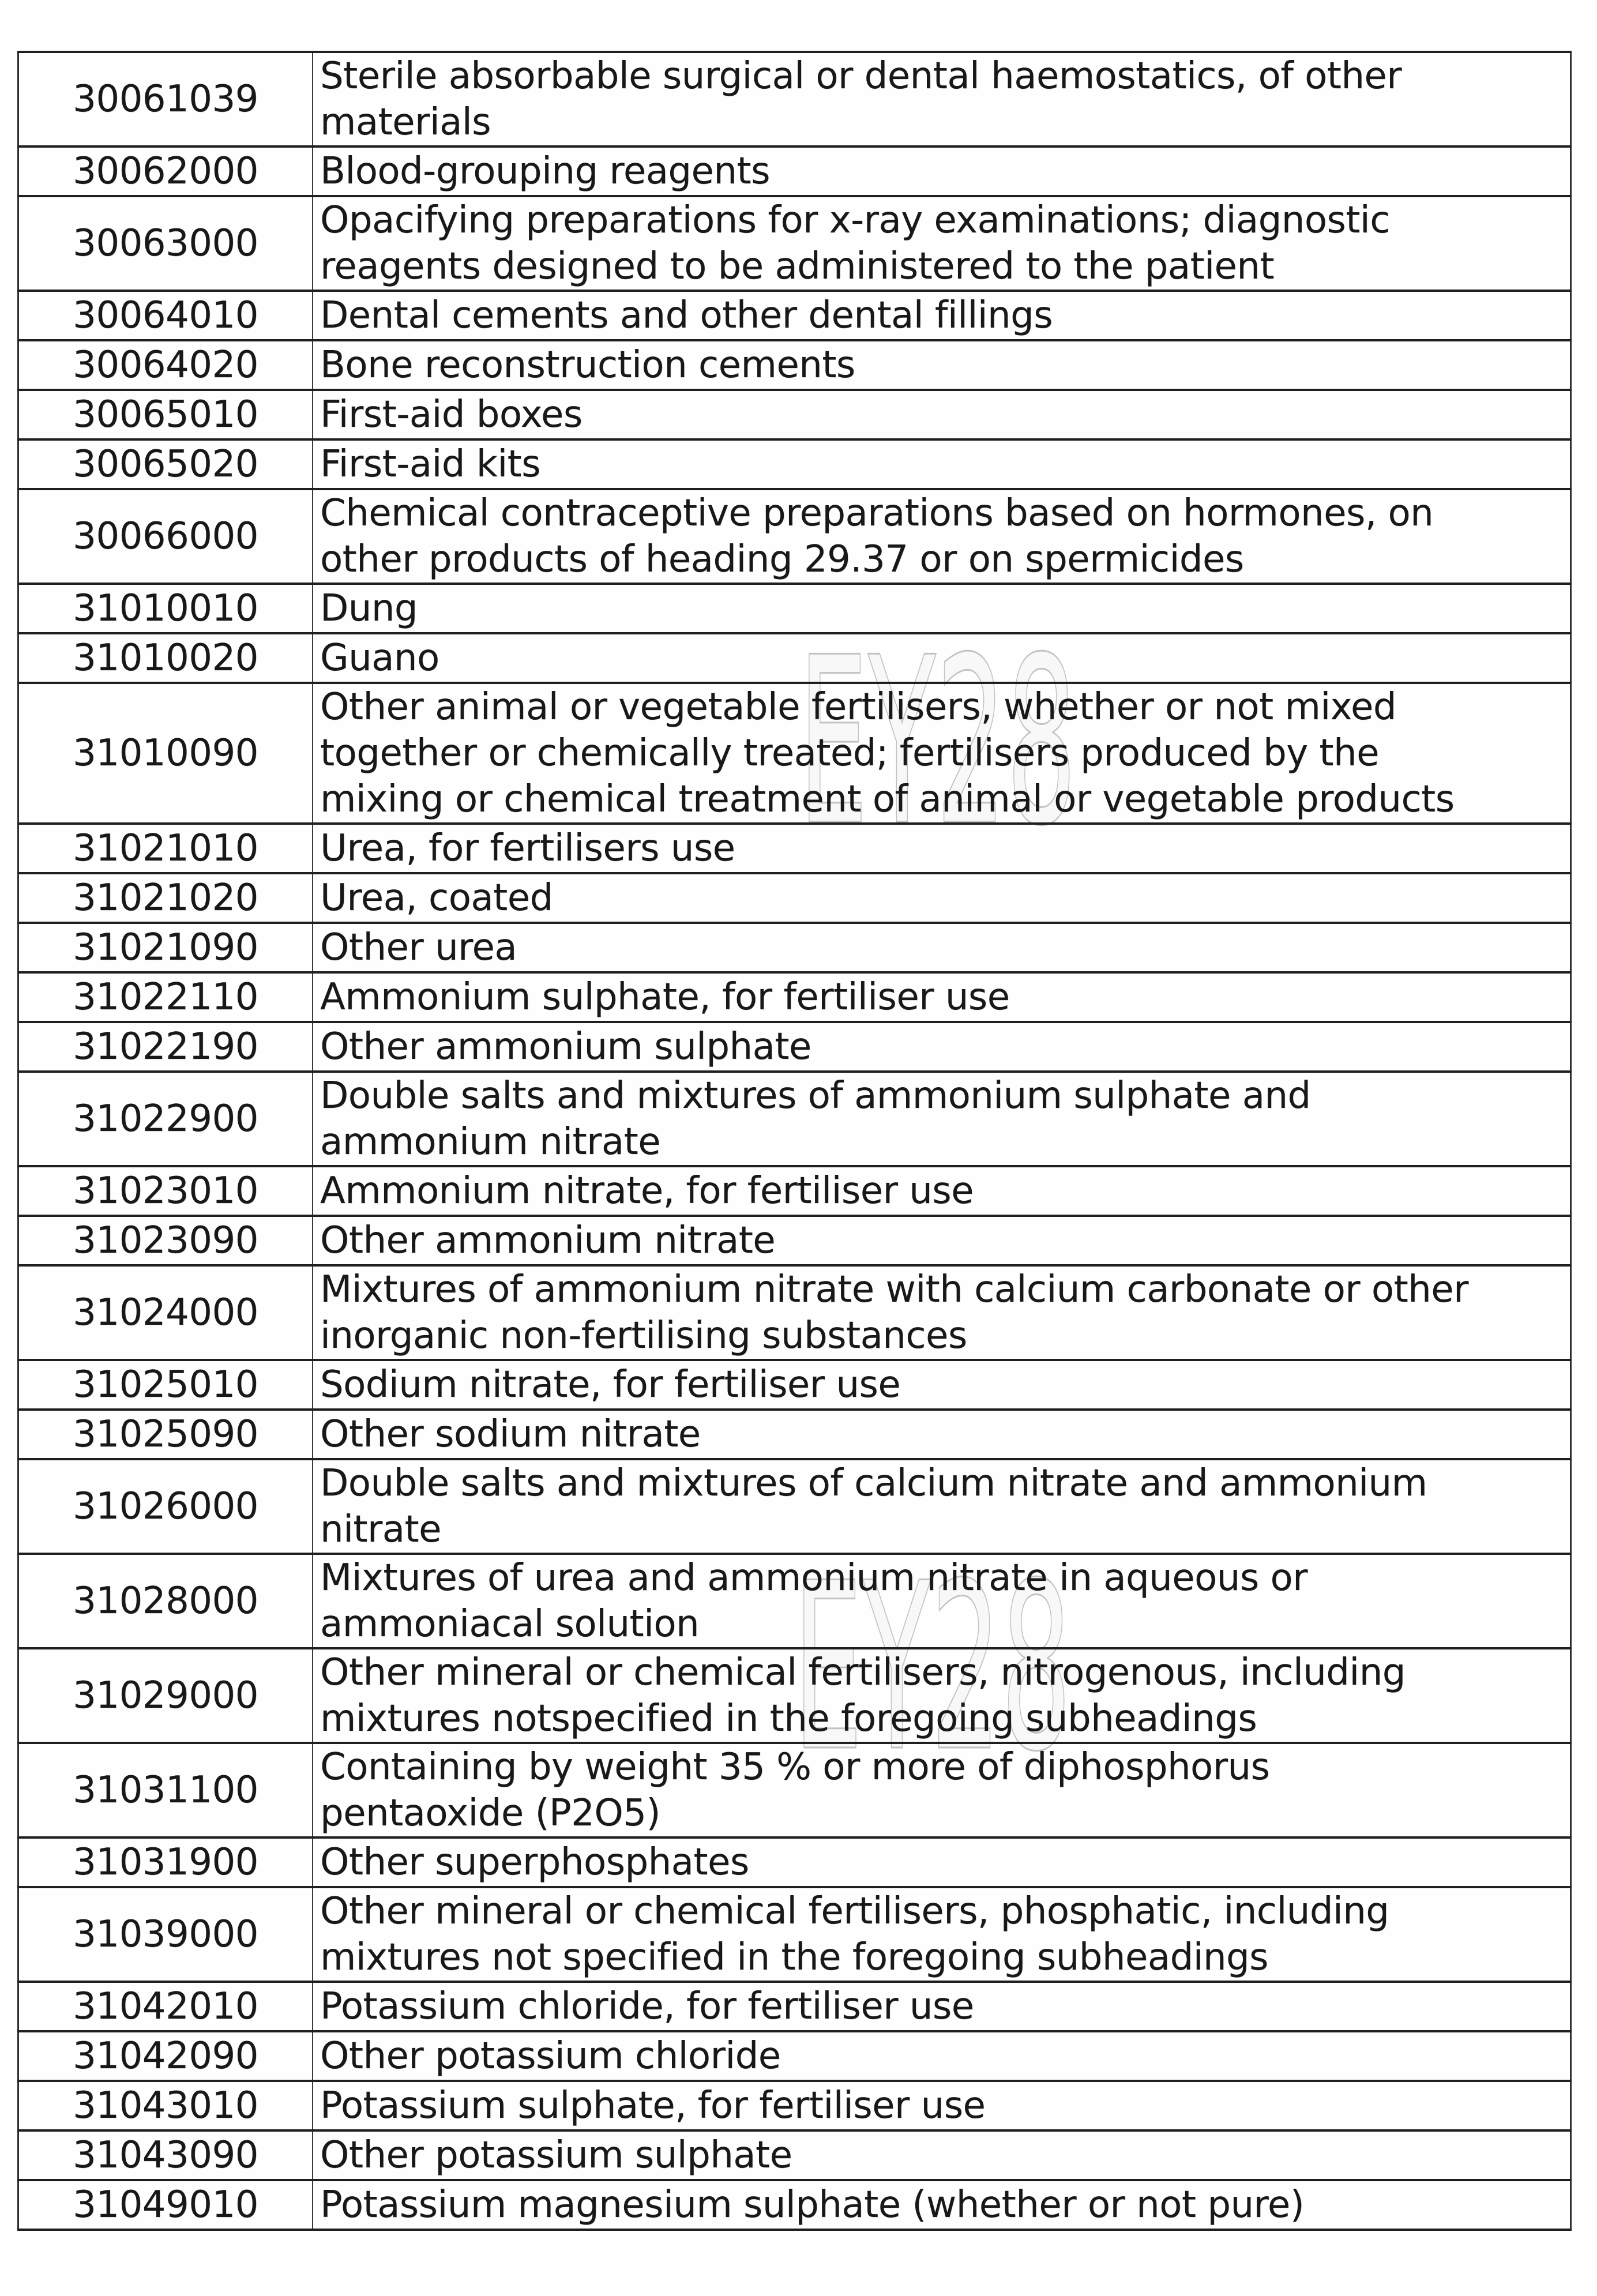  What do you see at coordinates (942, 608) in the screenshot?
I see `description-cell: Dung` at bounding box center [942, 608].